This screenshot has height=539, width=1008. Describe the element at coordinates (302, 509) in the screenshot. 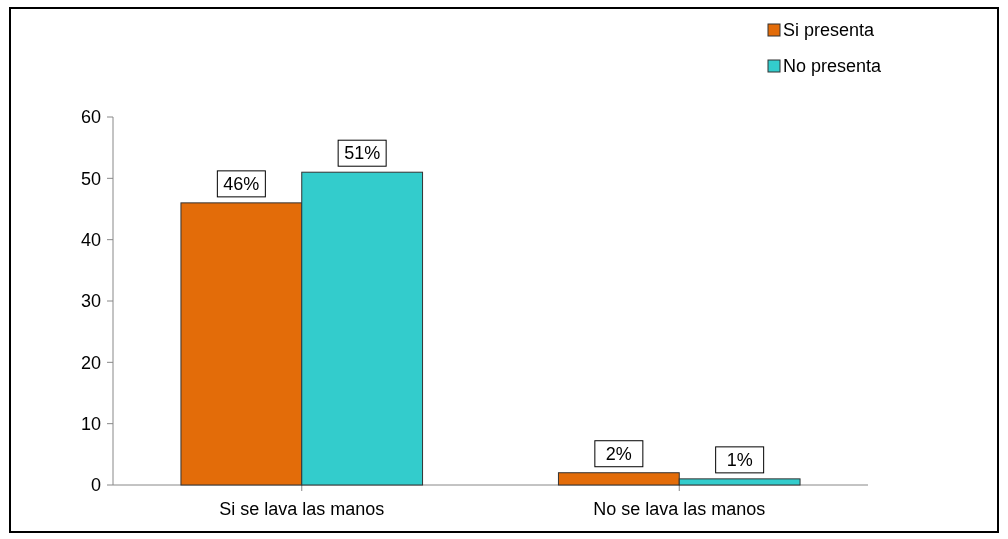

I see `x-tick-label: Si se lava las manos` at that location.